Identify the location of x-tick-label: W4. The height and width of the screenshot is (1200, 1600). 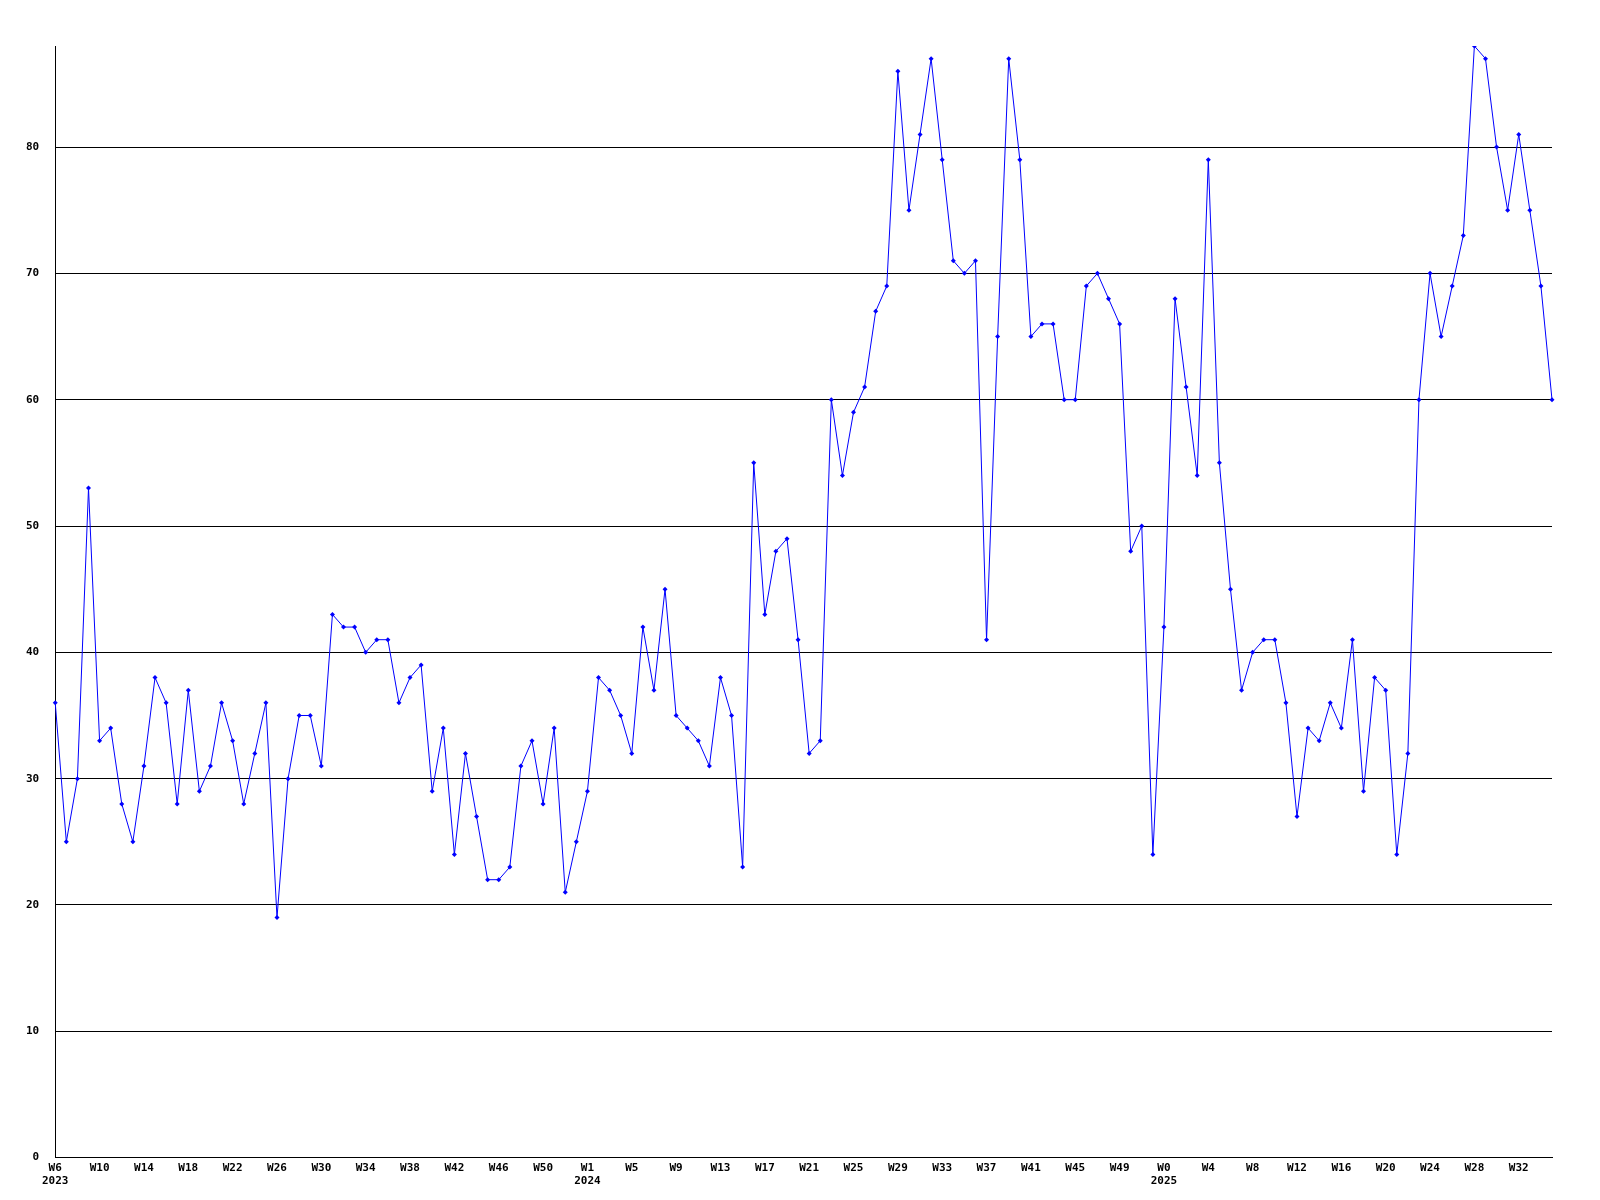
(1208, 1168).